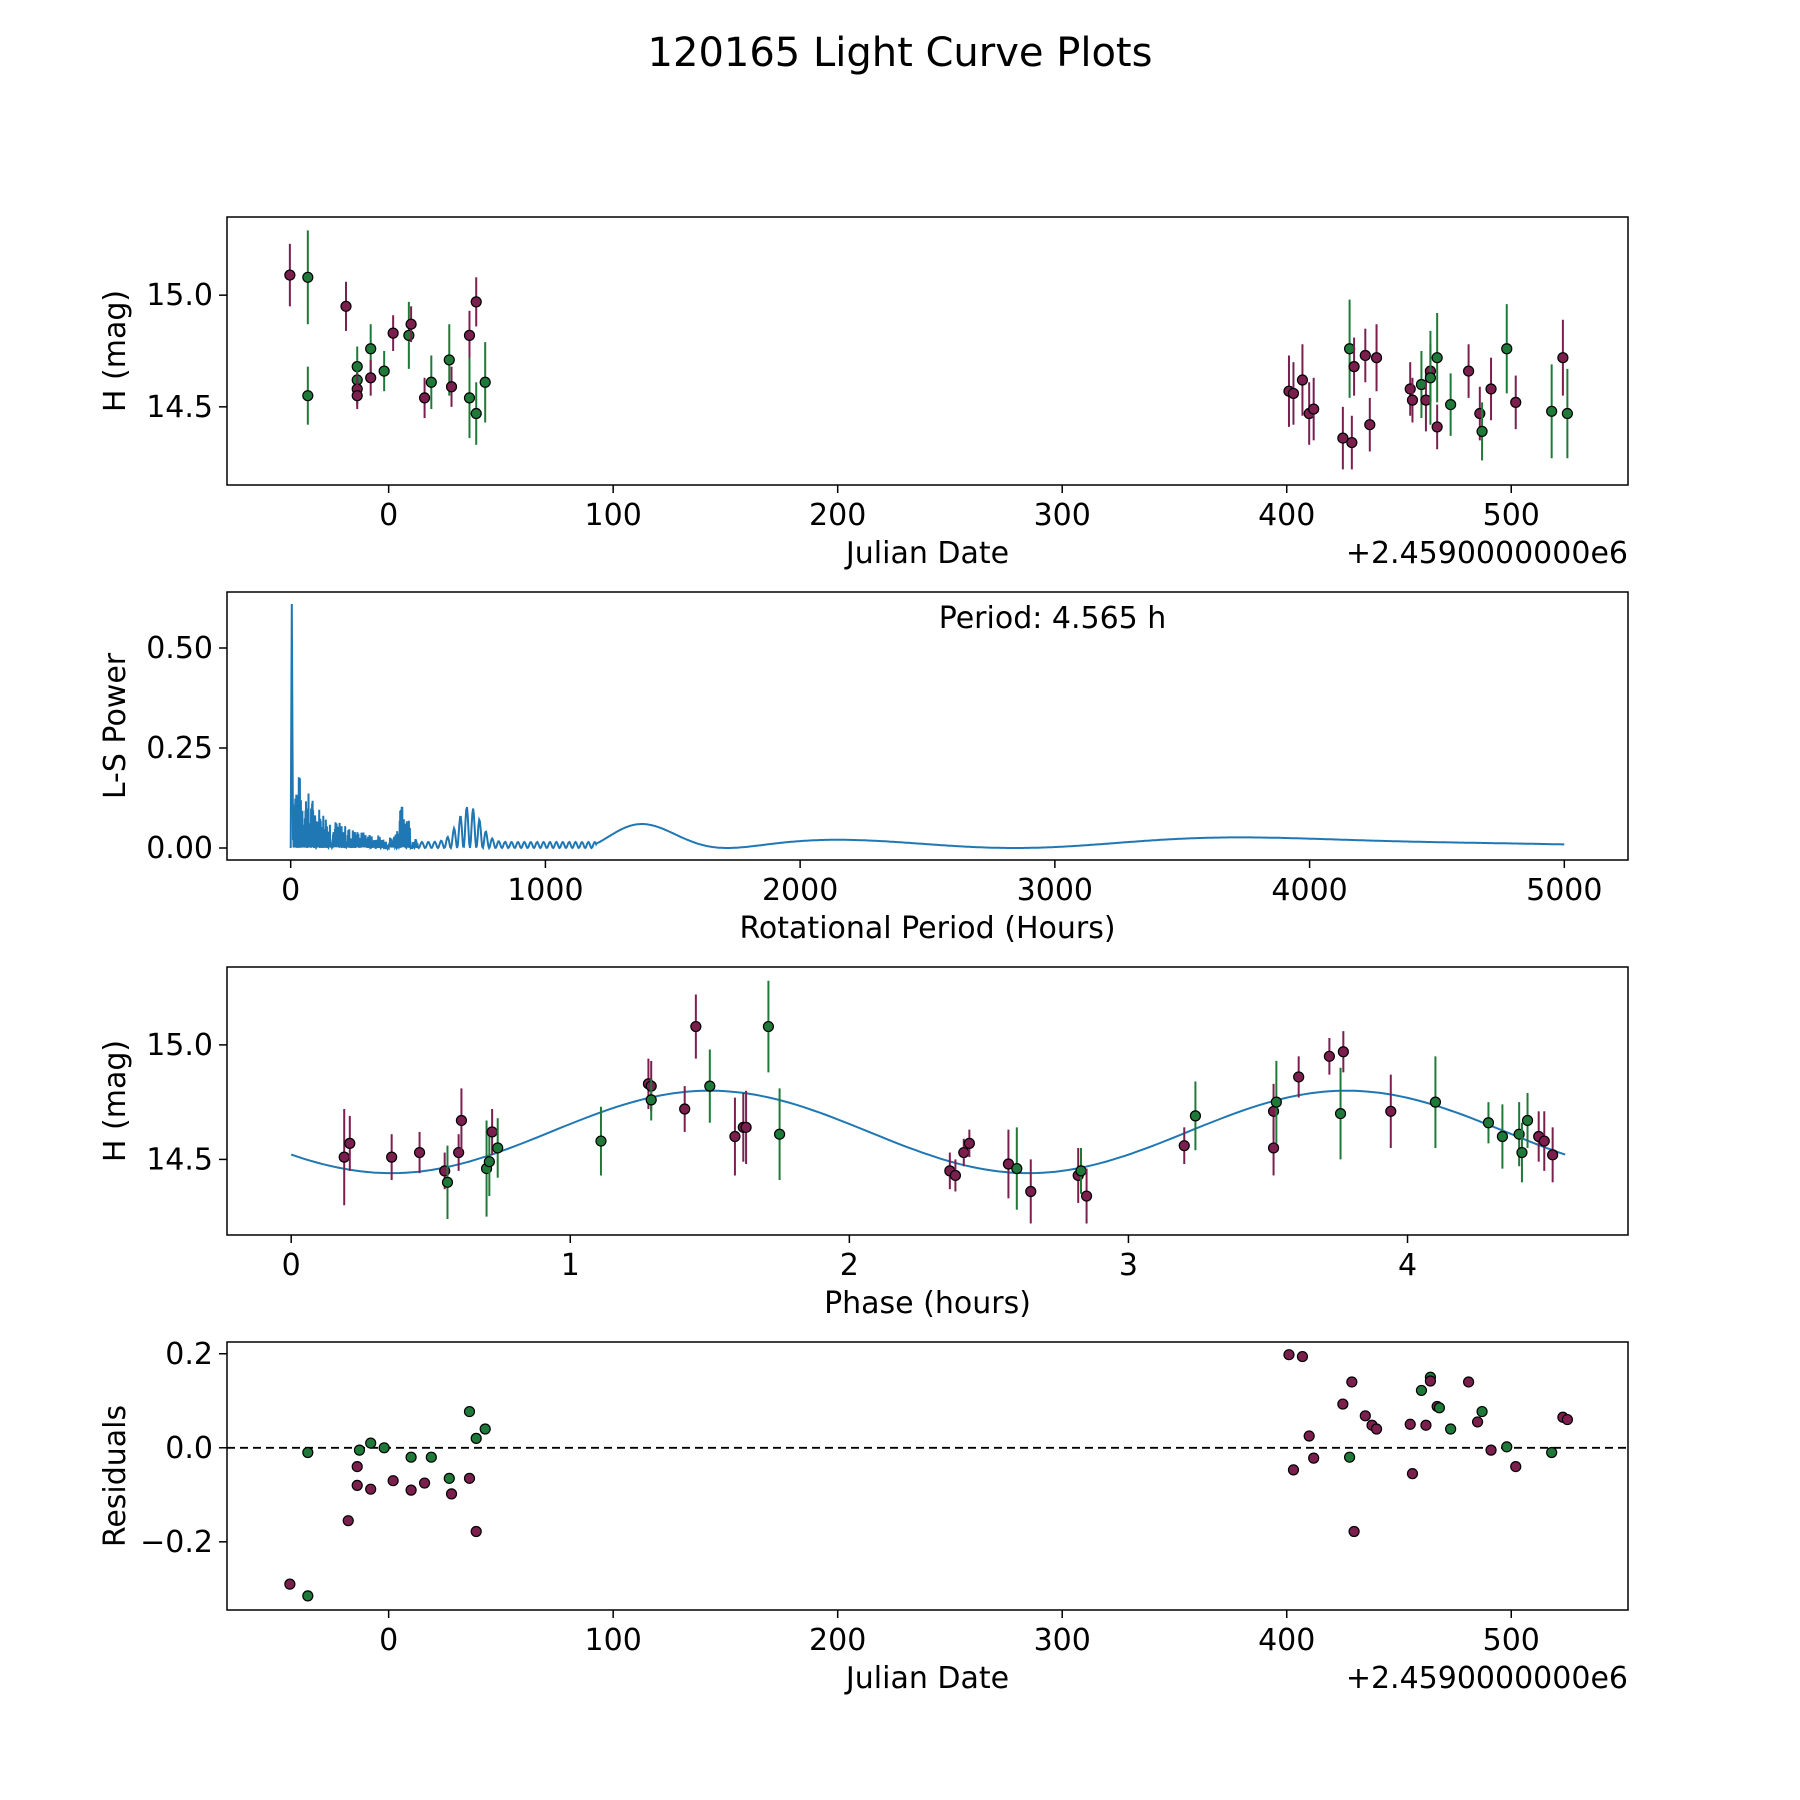 The height and width of the screenshot is (1800, 1800). I want to click on residuals-offset-label: +2.4590000000e6, so click(1487, 1678).